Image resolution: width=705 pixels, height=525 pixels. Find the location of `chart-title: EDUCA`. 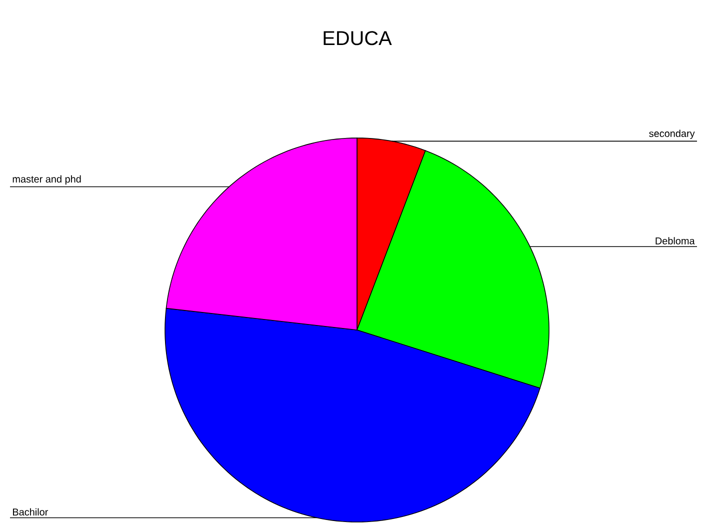

chart-title: EDUCA is located at coordinates (358, 38).